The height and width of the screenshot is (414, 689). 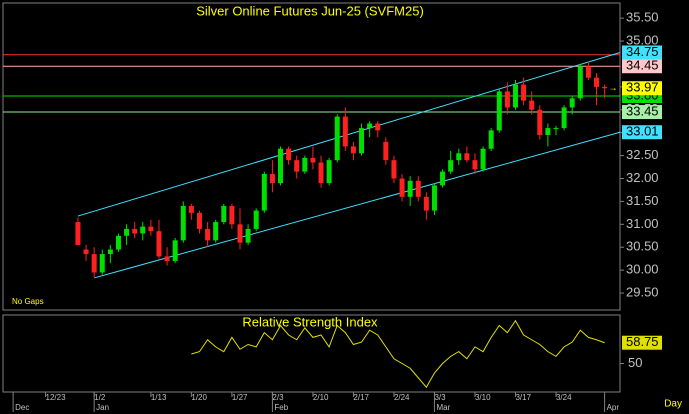 I want to click on y-tick-label: 30.00, so click(x=642, y=269).